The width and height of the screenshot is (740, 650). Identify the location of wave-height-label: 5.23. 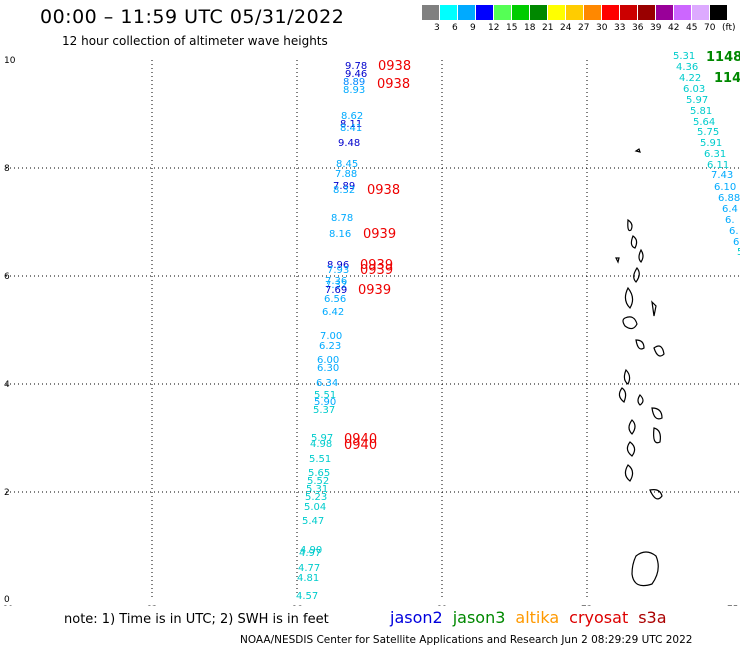
(316, 497).